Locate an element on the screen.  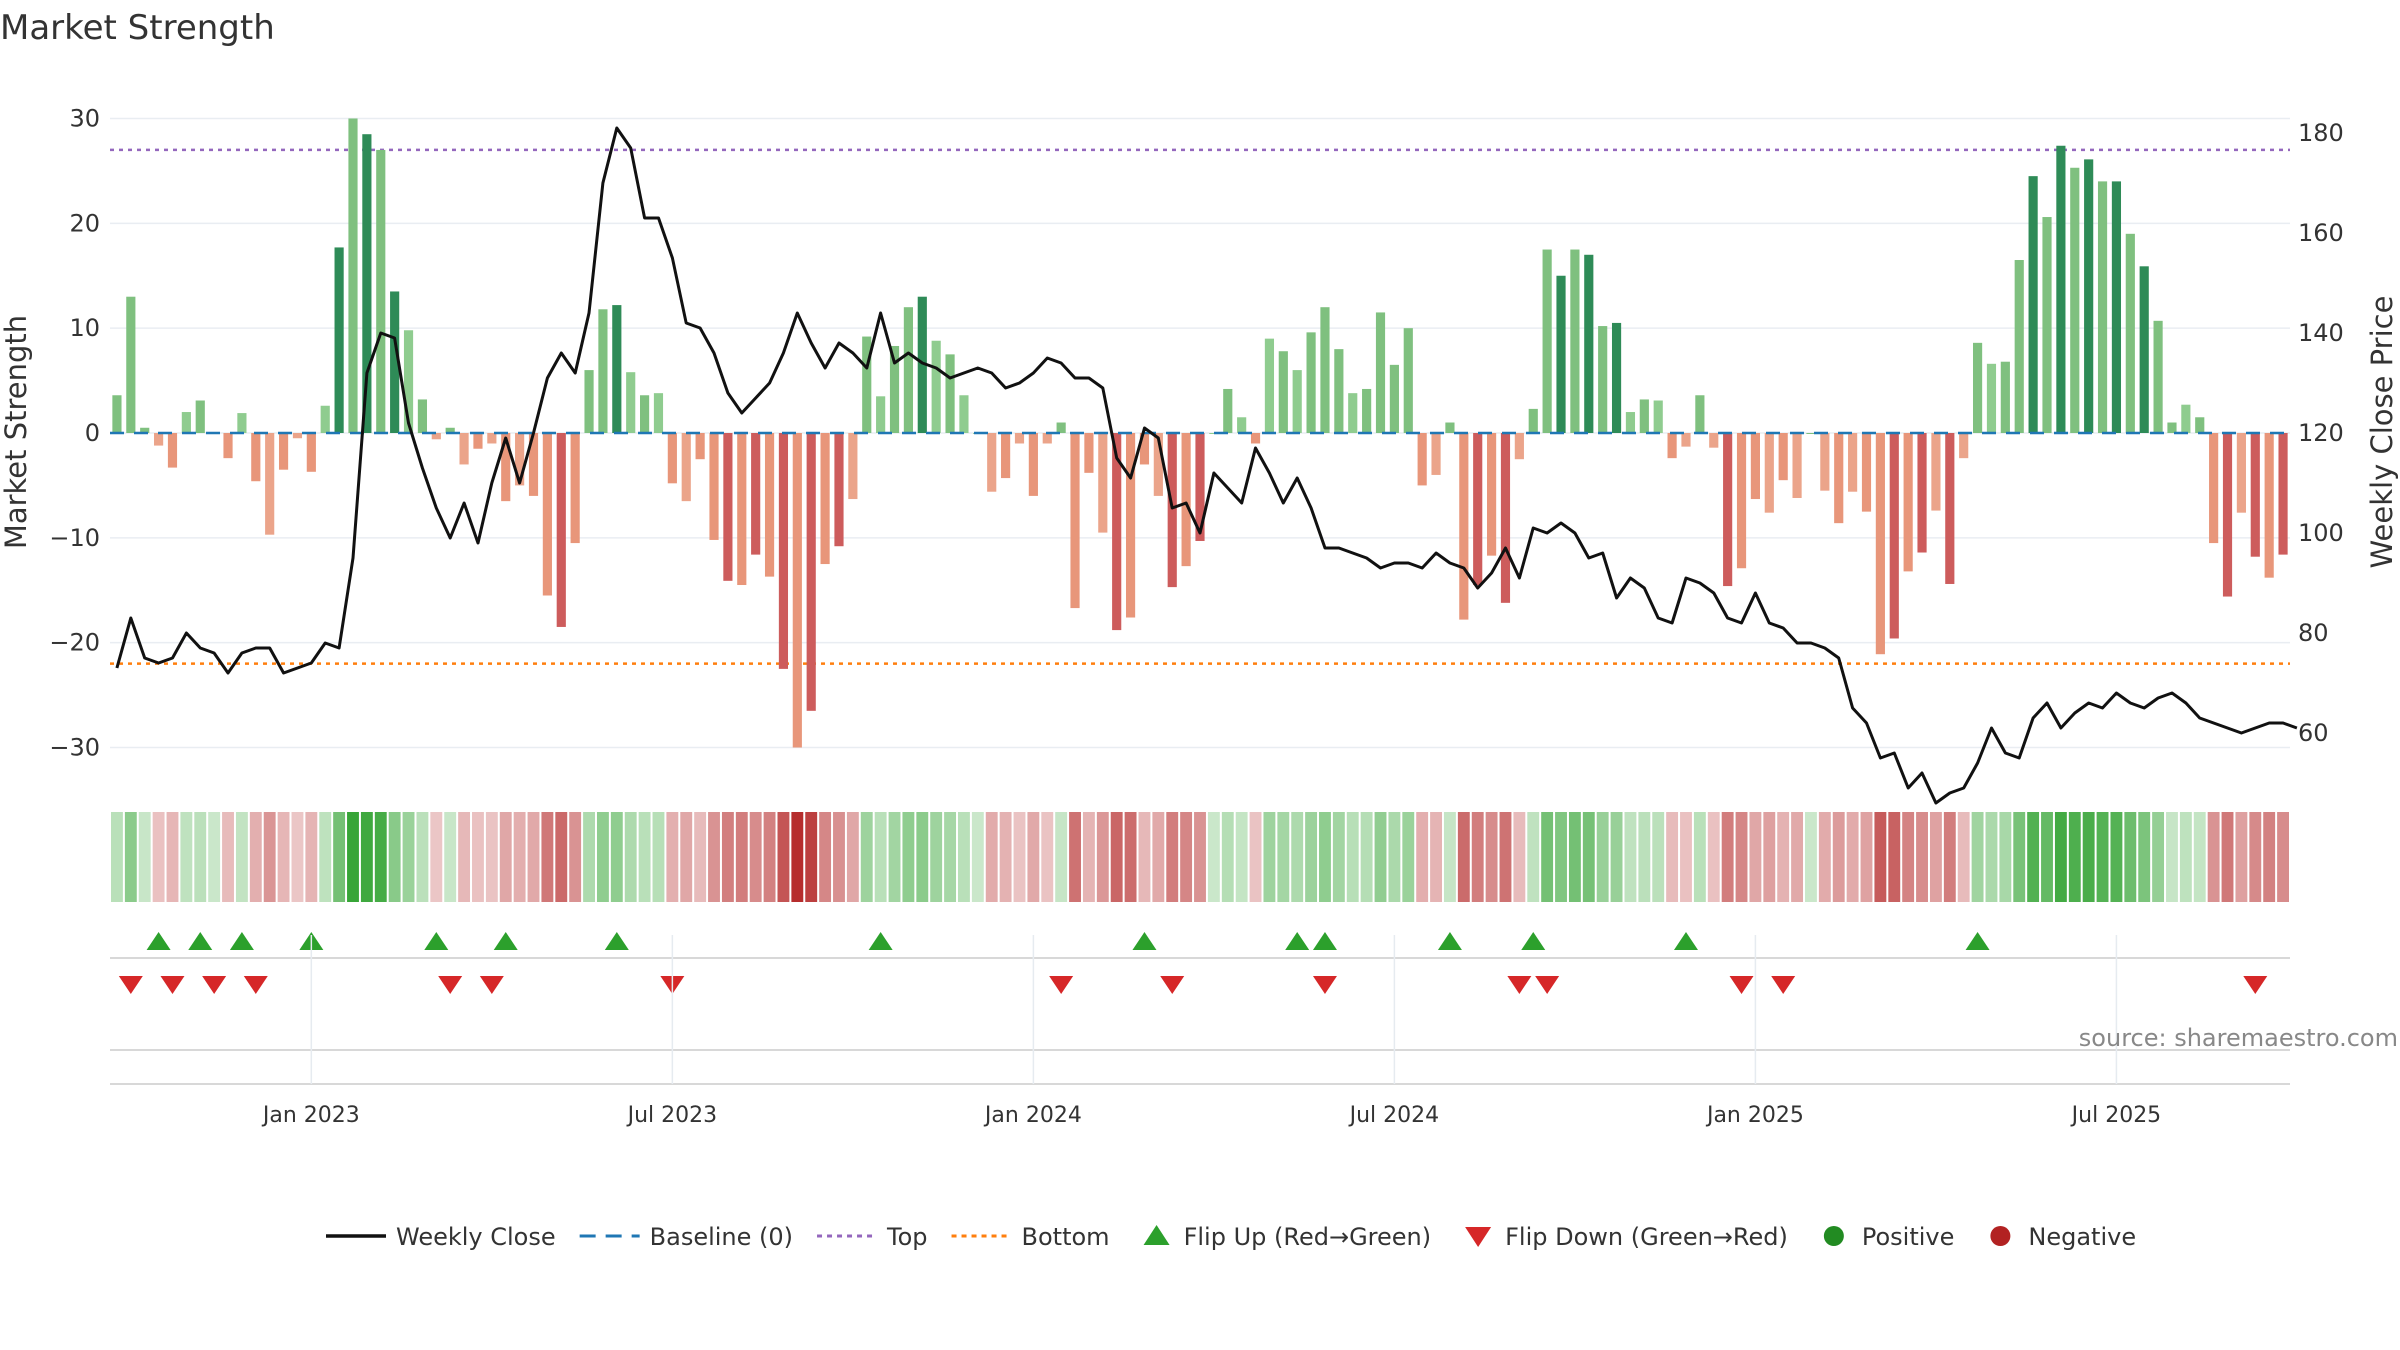
y-tick-label: 0 is located at coordinates (92, 433).